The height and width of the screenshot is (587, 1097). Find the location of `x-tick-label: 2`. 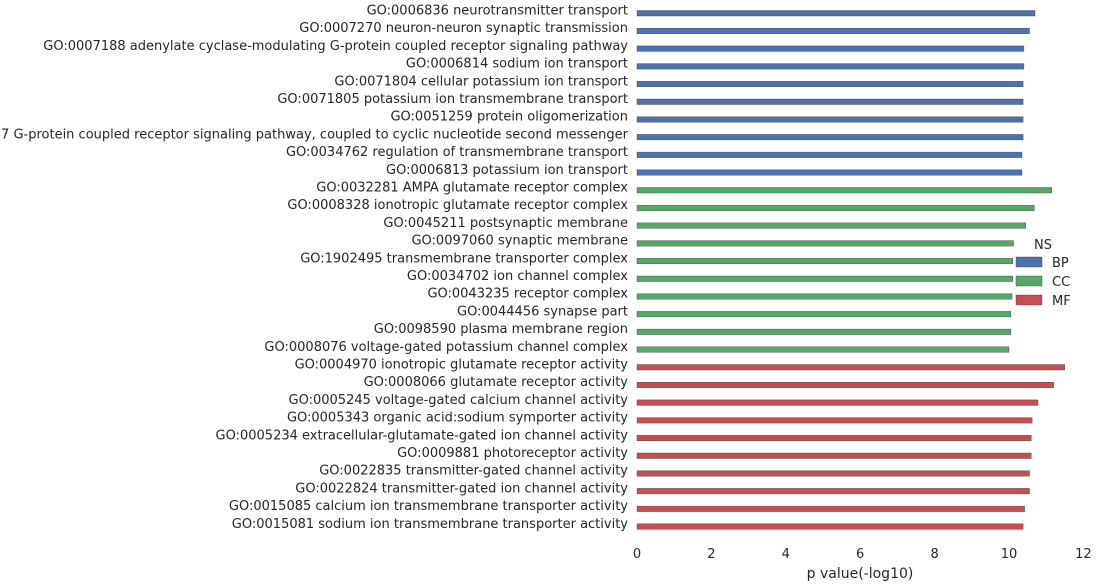

x-tick-label: 2 is located at coordinates (711, 554).